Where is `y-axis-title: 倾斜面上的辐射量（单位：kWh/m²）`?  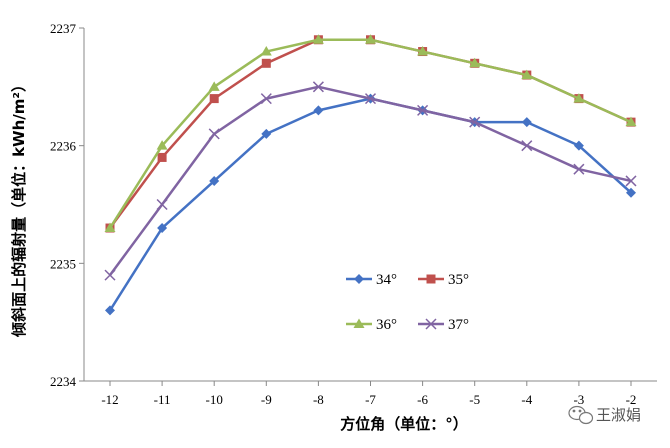 y-axis-title: 倾斜面上的辐射量（单位：kWh/m²） is located at coordinates (19, 207).